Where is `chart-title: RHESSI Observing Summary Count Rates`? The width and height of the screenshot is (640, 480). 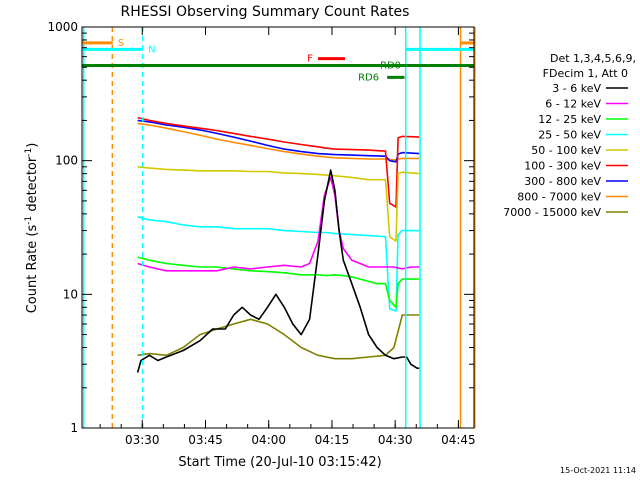
chart-title: RHESSI Observing Summary Count Rates is located at coordinates (265, 12).